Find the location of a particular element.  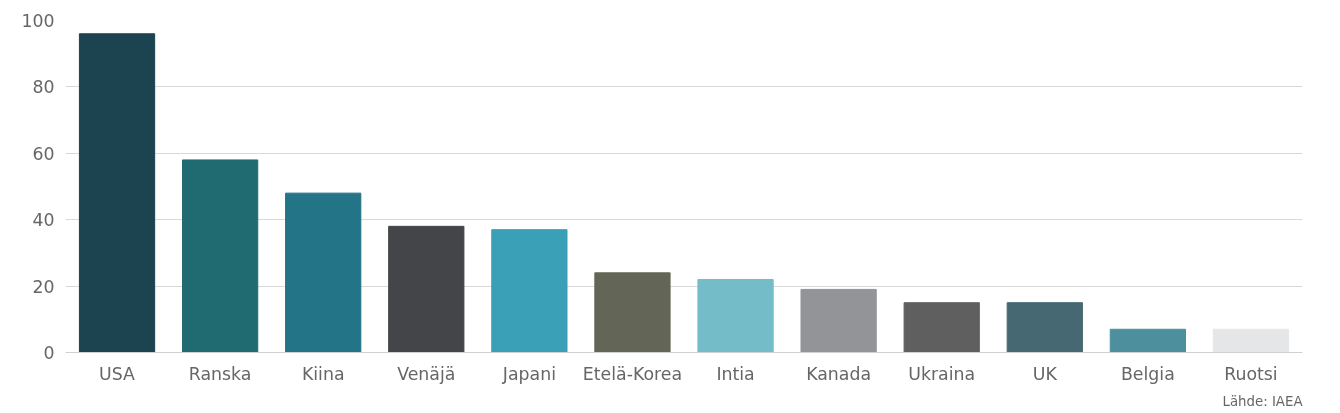

y-tick-label: 0 is located at coordinates (49, 353).